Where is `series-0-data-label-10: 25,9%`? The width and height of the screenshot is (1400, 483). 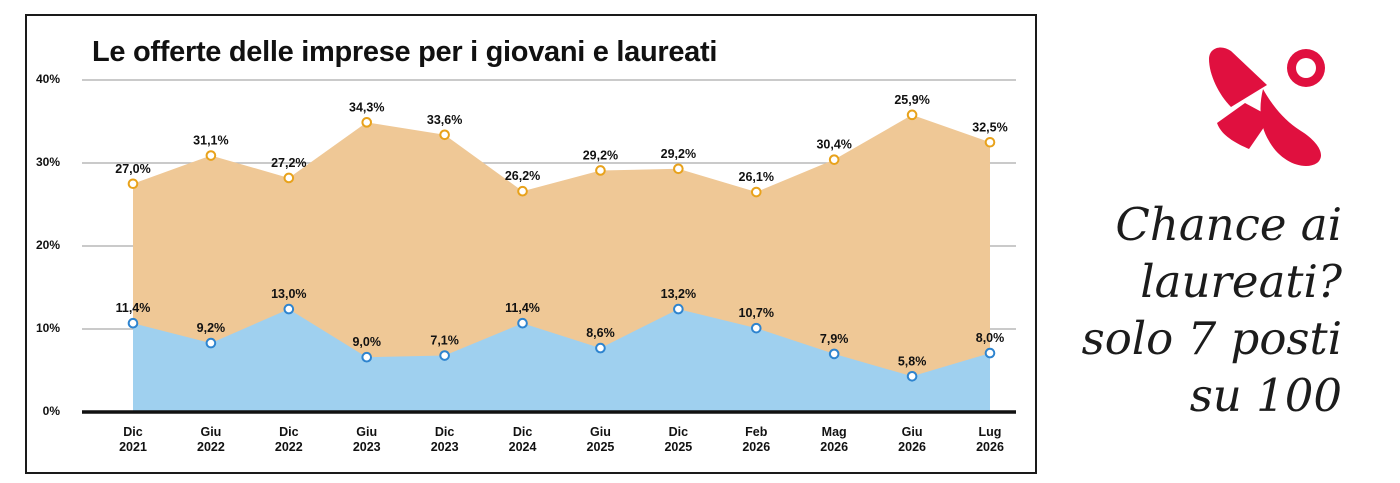
series-0-data-label-10: 25,9% is located at coordinates (911, 100).